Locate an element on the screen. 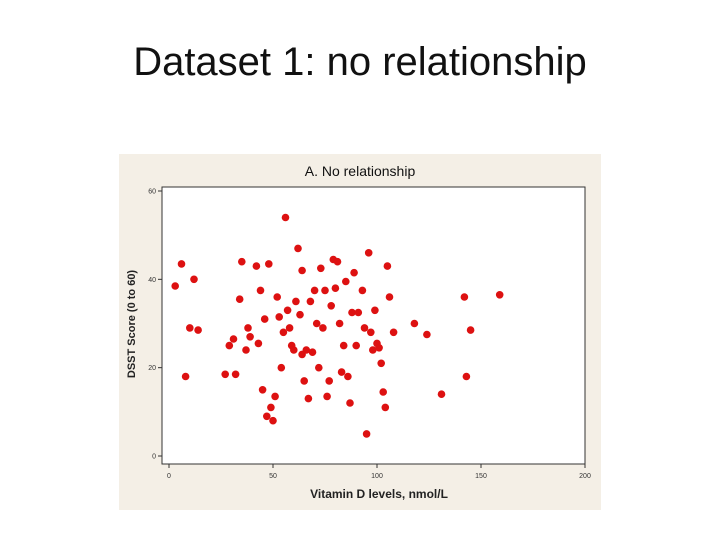 The image size is (720, 540). slide-title: Dataset 1: no relationship is located at coordinates (360, 62).